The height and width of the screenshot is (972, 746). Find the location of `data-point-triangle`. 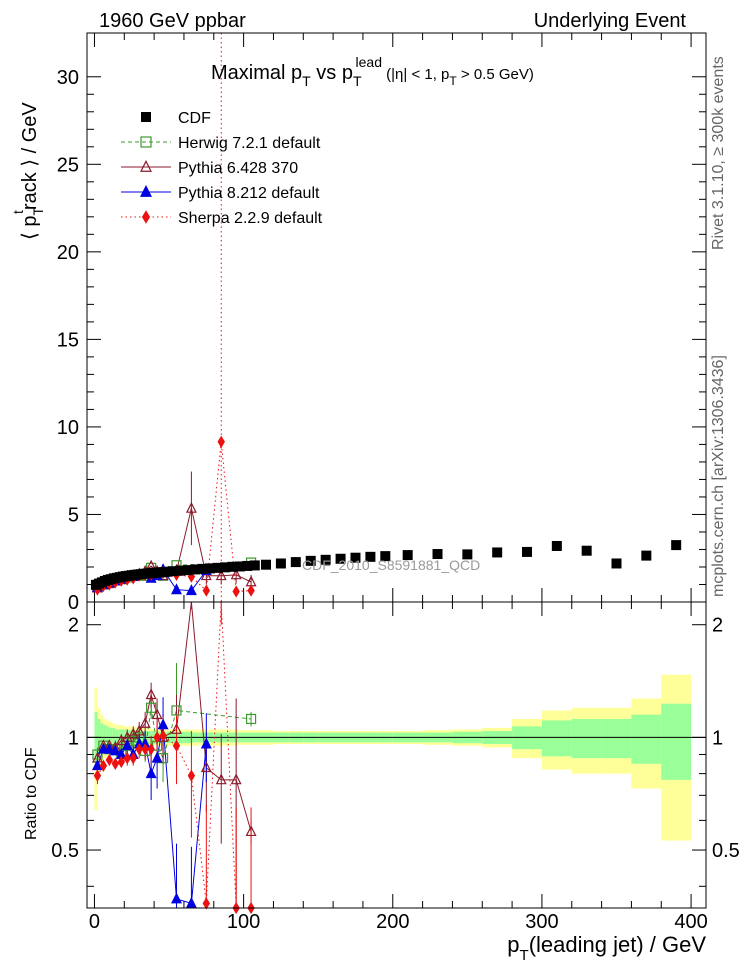

data-point-triangle is located at coordinates (191, 590).